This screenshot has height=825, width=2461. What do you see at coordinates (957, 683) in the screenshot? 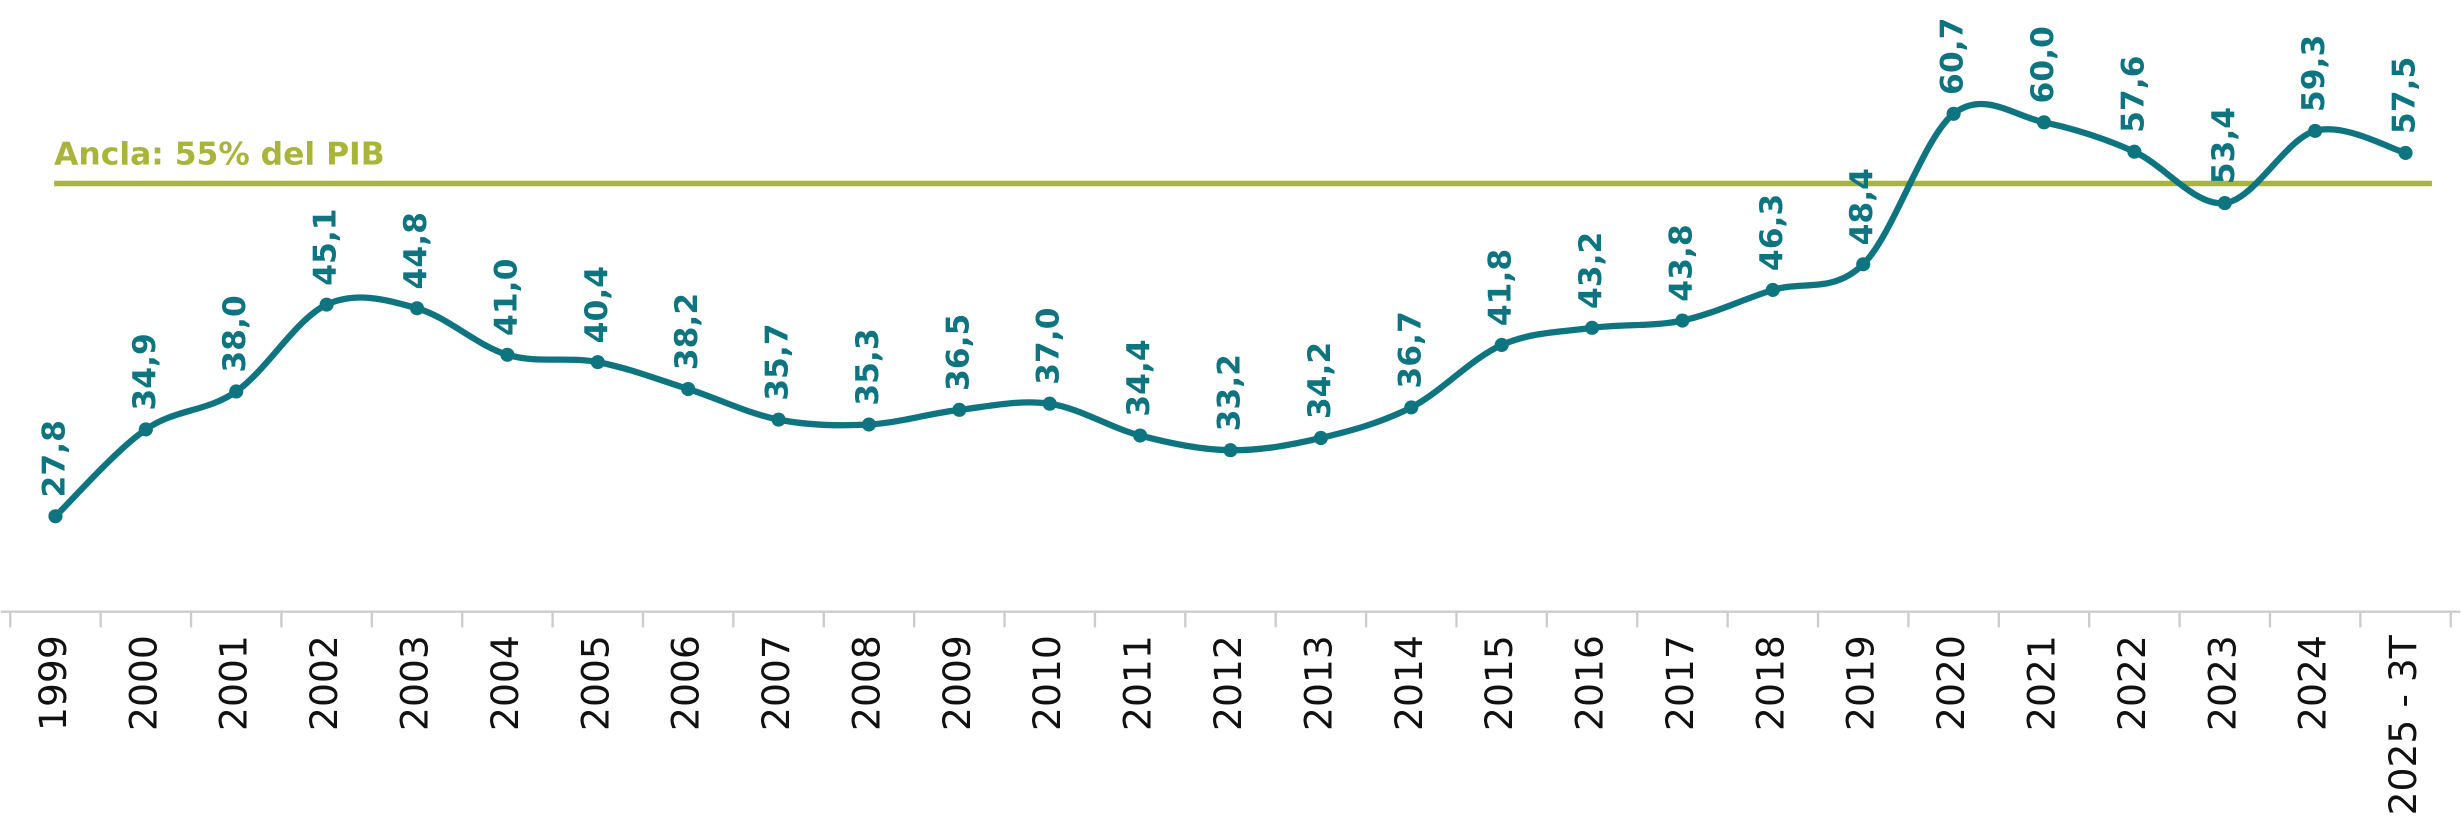
I see `x-tick-label: 2009` at bounding box center [957, 683].